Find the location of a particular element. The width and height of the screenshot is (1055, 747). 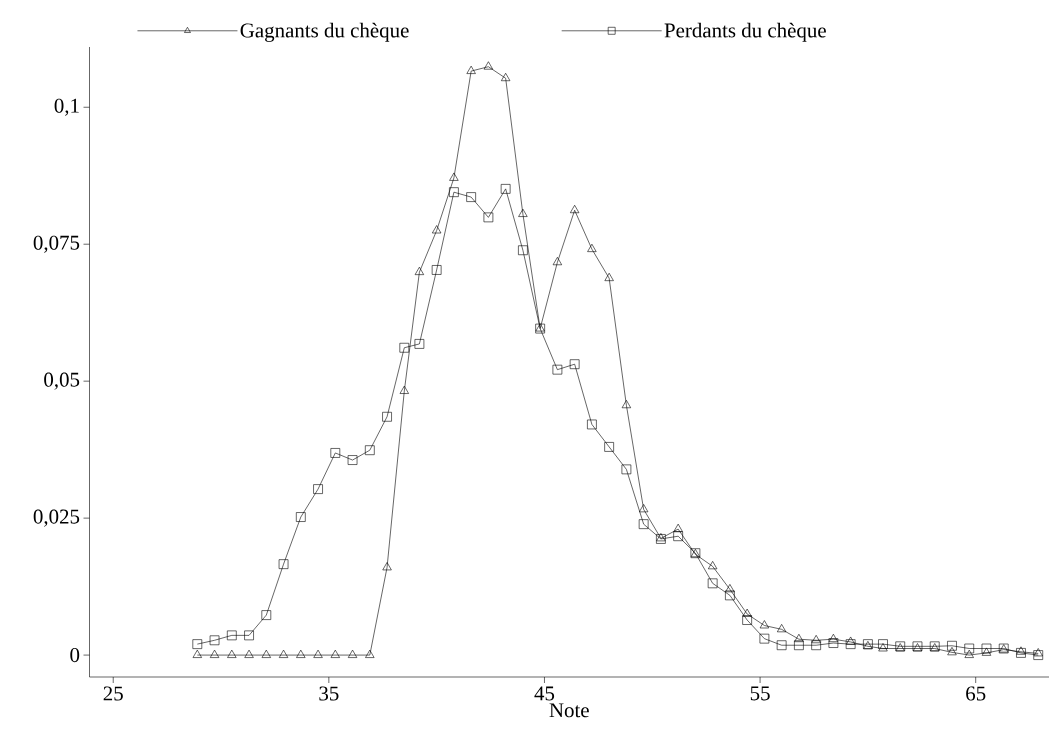

x-tick-label: 25 is located at coordinates (113, 693).